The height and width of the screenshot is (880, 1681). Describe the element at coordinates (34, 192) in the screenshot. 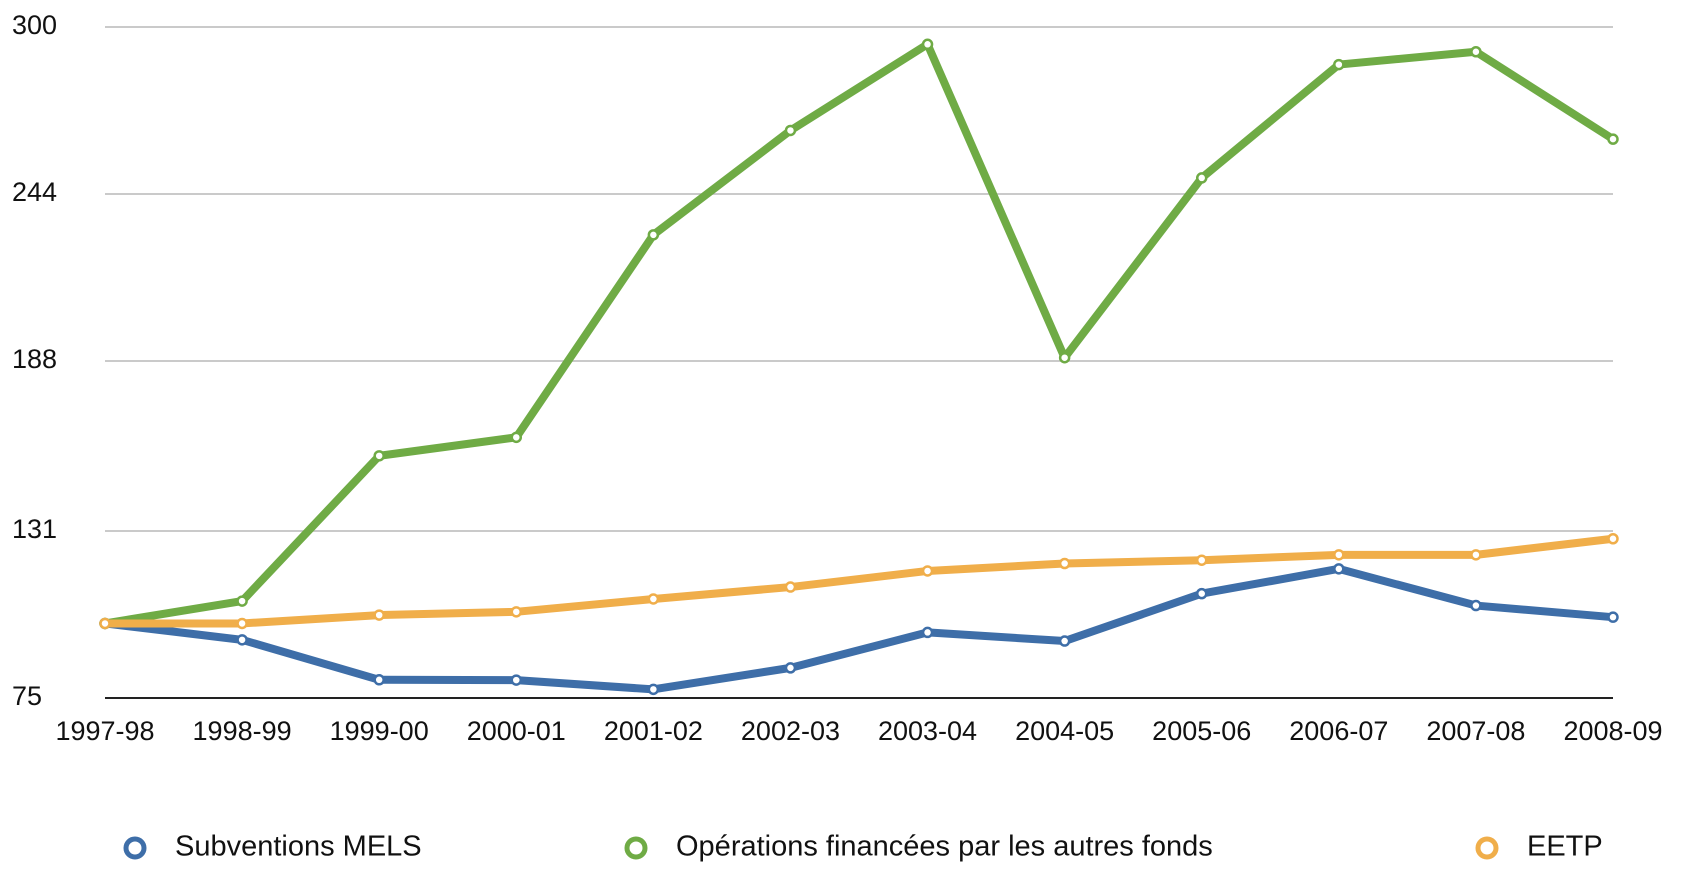

I see `y-tick-label: 244` at that location.